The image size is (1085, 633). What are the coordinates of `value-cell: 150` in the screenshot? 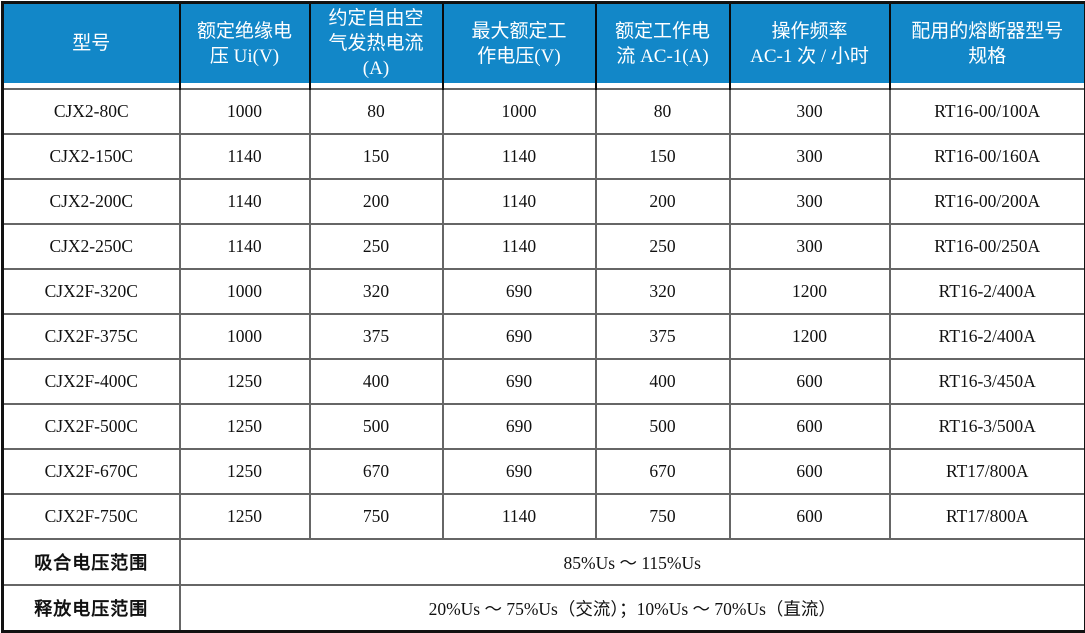 It's located at (663, 156).